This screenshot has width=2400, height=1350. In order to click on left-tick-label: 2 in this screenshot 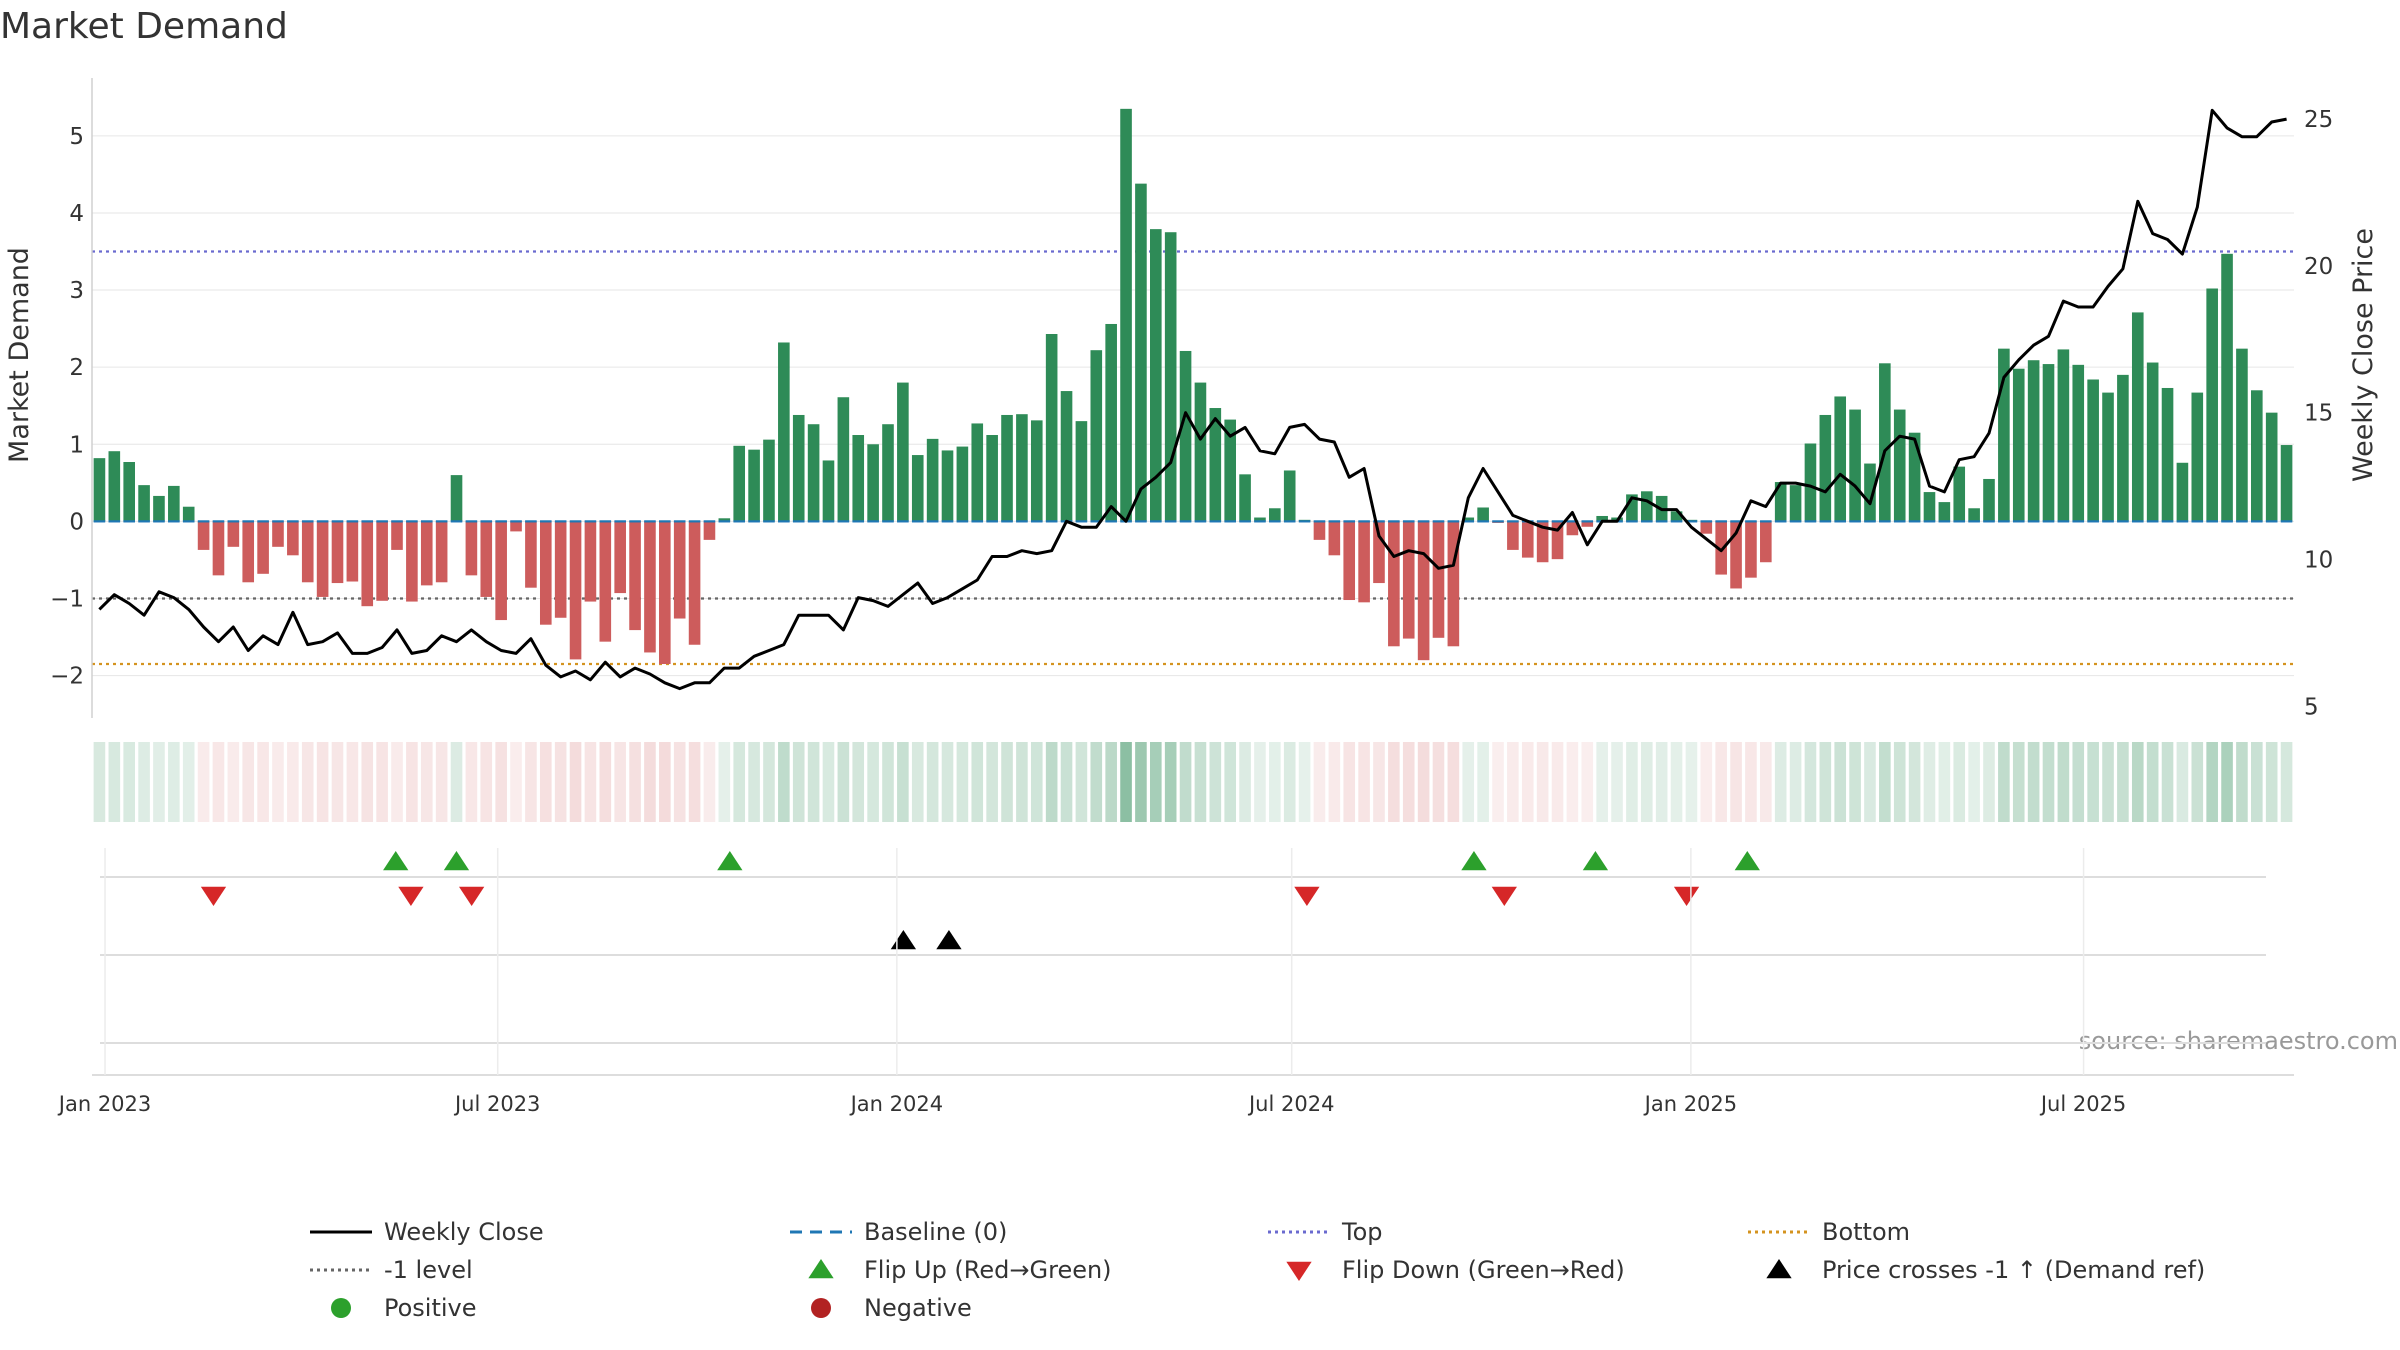, I will do `click(76, 368)`.